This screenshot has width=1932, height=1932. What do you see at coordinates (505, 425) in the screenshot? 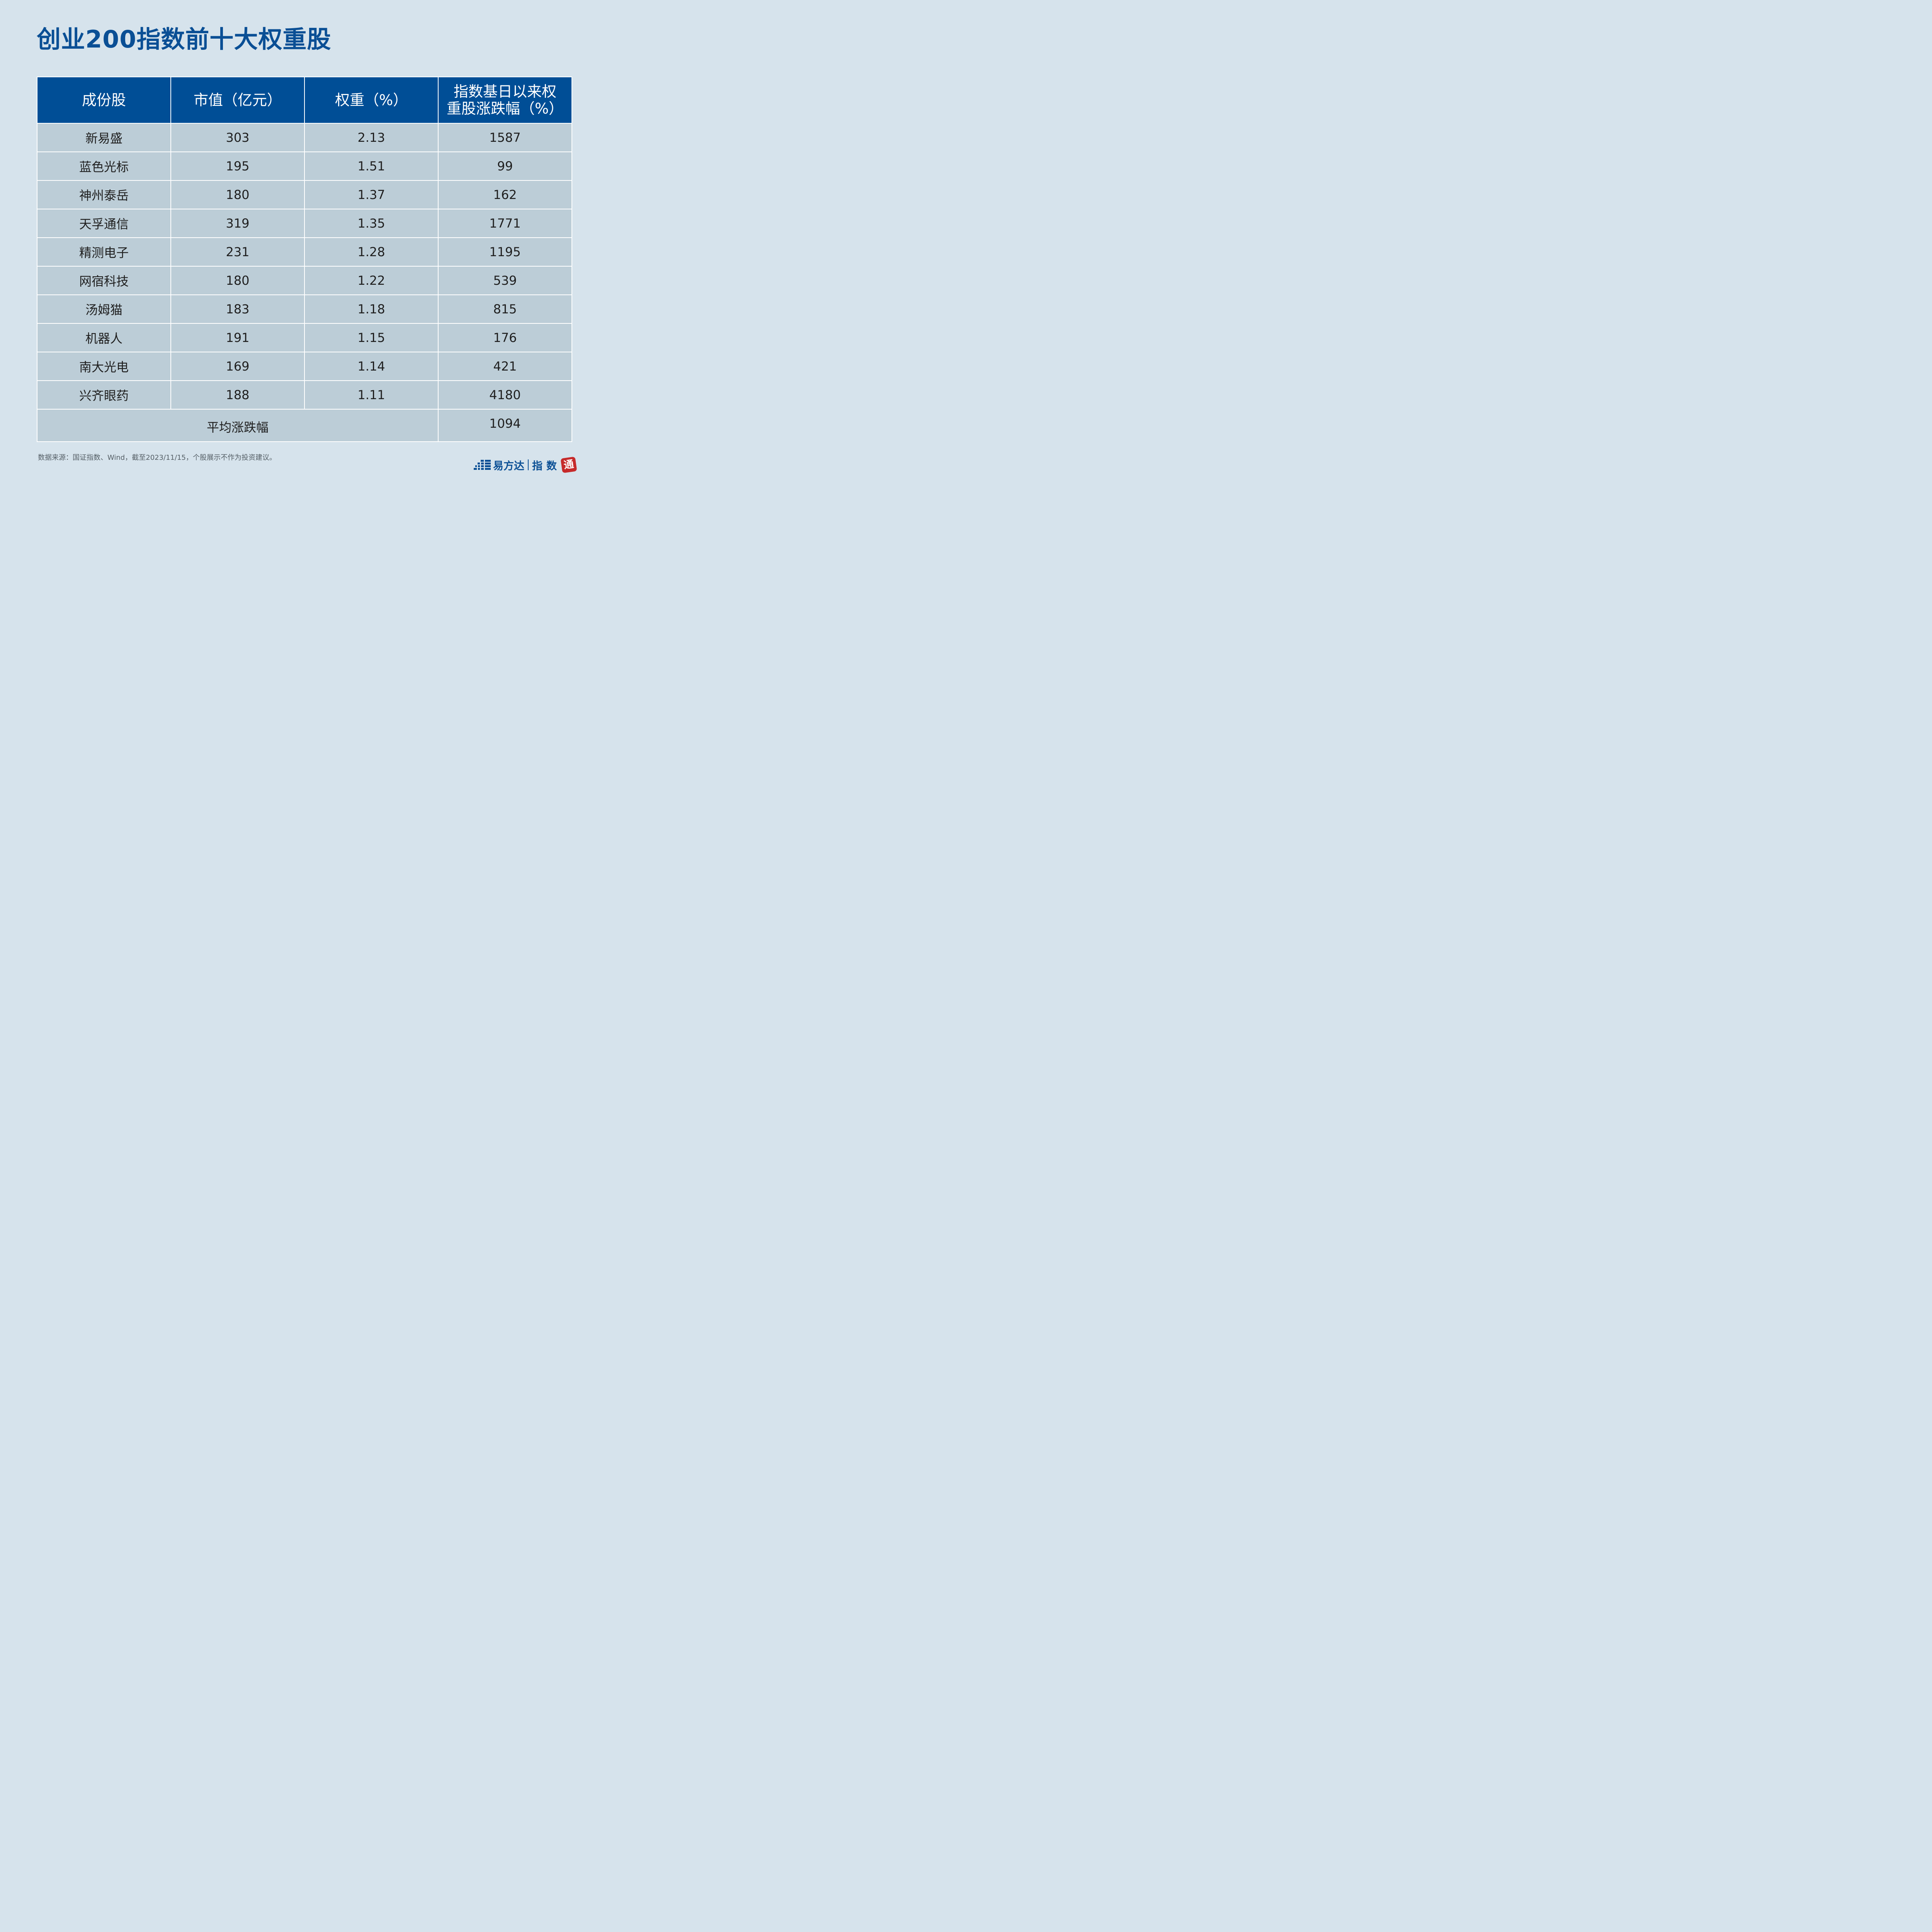
I see `average-value: 1094` at bounding box center [505, 425].